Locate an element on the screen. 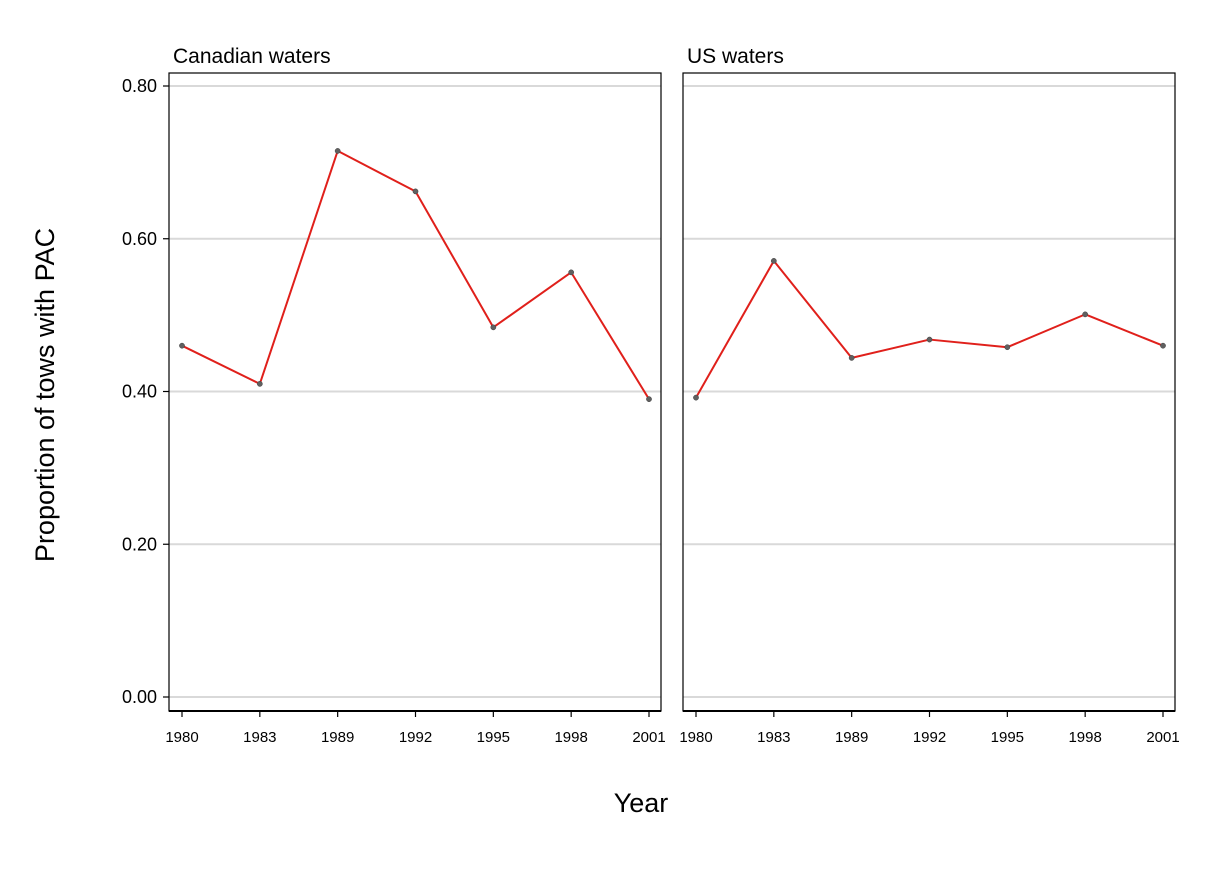 This screenshot has height=886, width=1219. panel-title: Canadian waters is located at coordinates (252, 56).